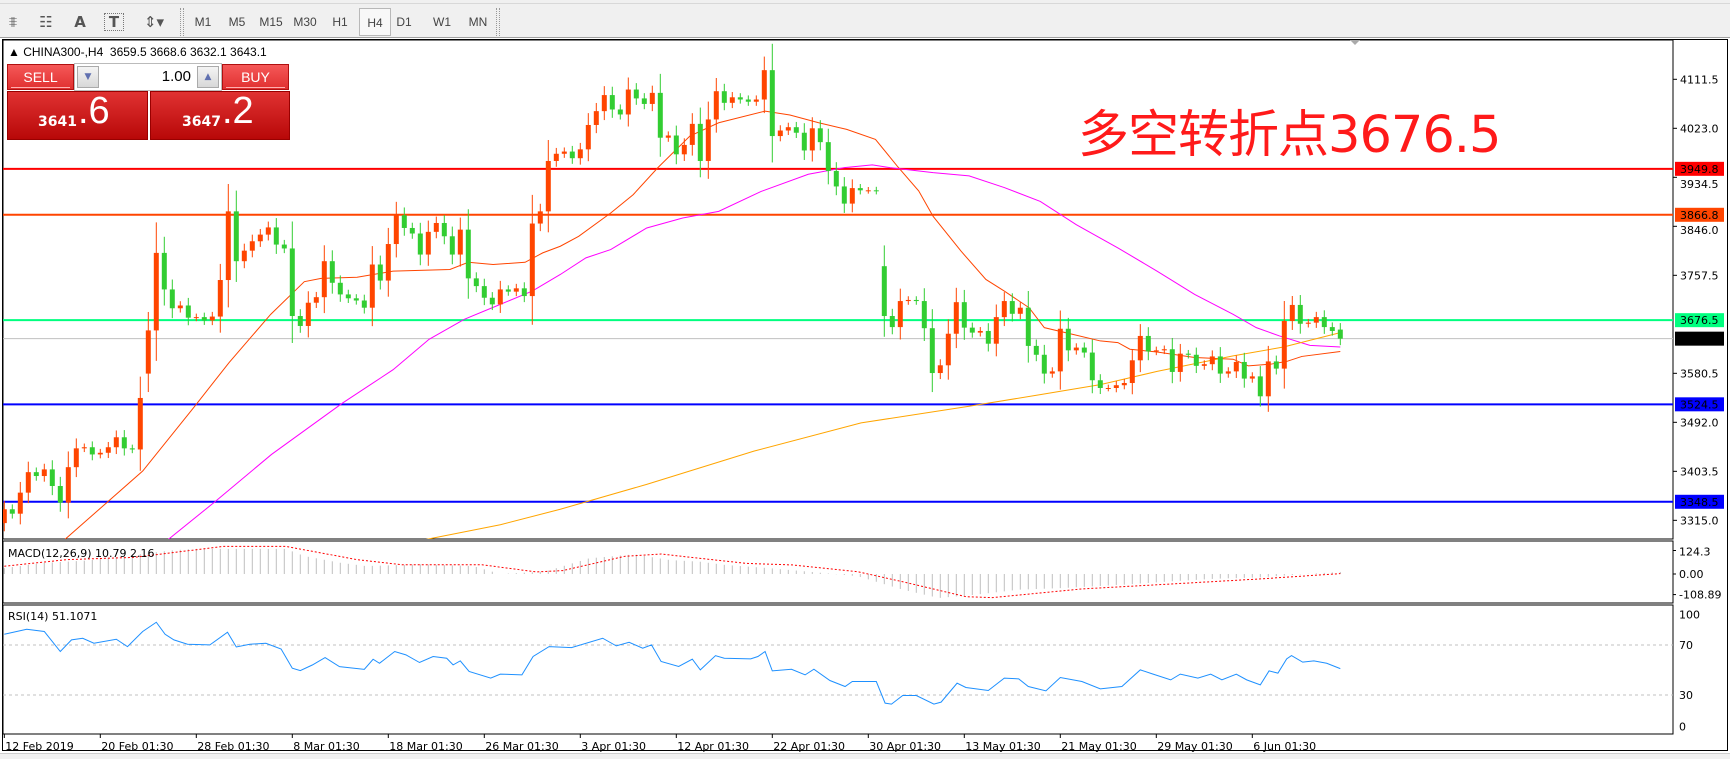 This screenshot has height=759, width=1730. Describe the element at coordinates (77, 115) in the screenshot. I see `sell-price-button: 3641 .6` at that location.